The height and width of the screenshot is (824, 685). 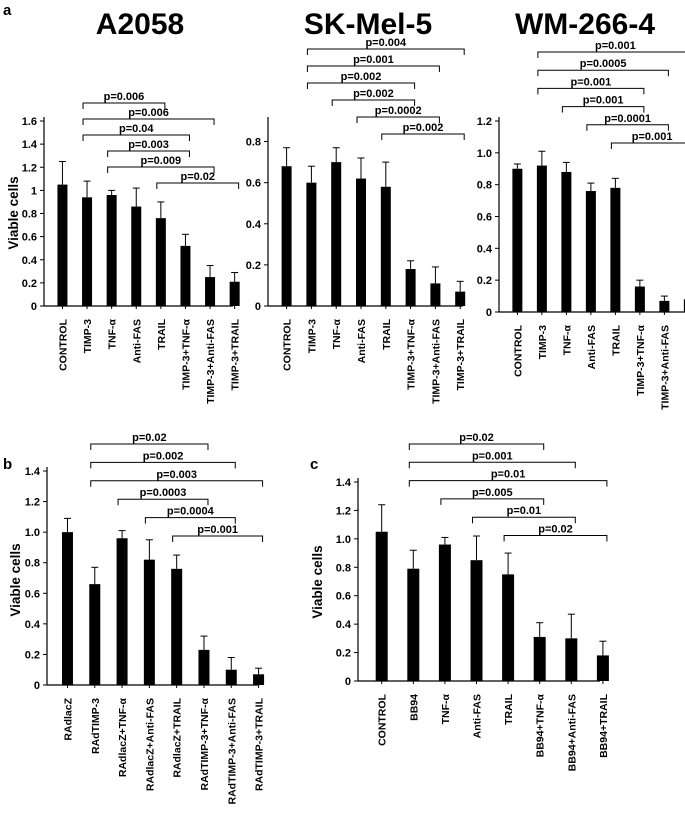 What do you see at coordinates (684, 360) in the screenshot?
I see `x-tick-label: TIMP-3+TRAIL` at bounding box center [684, 360].